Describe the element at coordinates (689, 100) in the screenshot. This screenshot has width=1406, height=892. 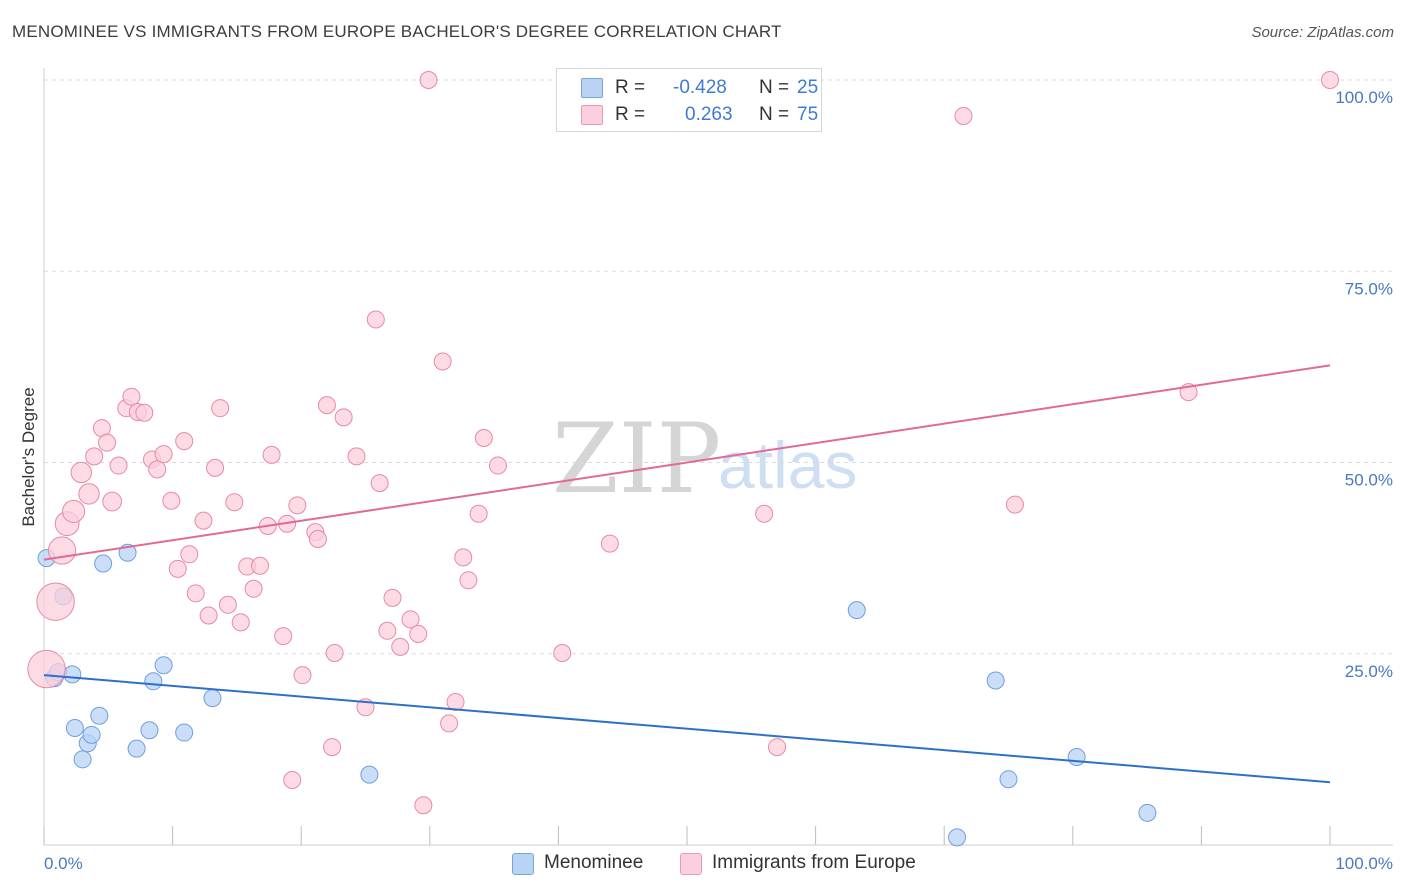
I see `correlation-legend: R = -0.428 N = 25 R = 0.263 N = 75` at that location.